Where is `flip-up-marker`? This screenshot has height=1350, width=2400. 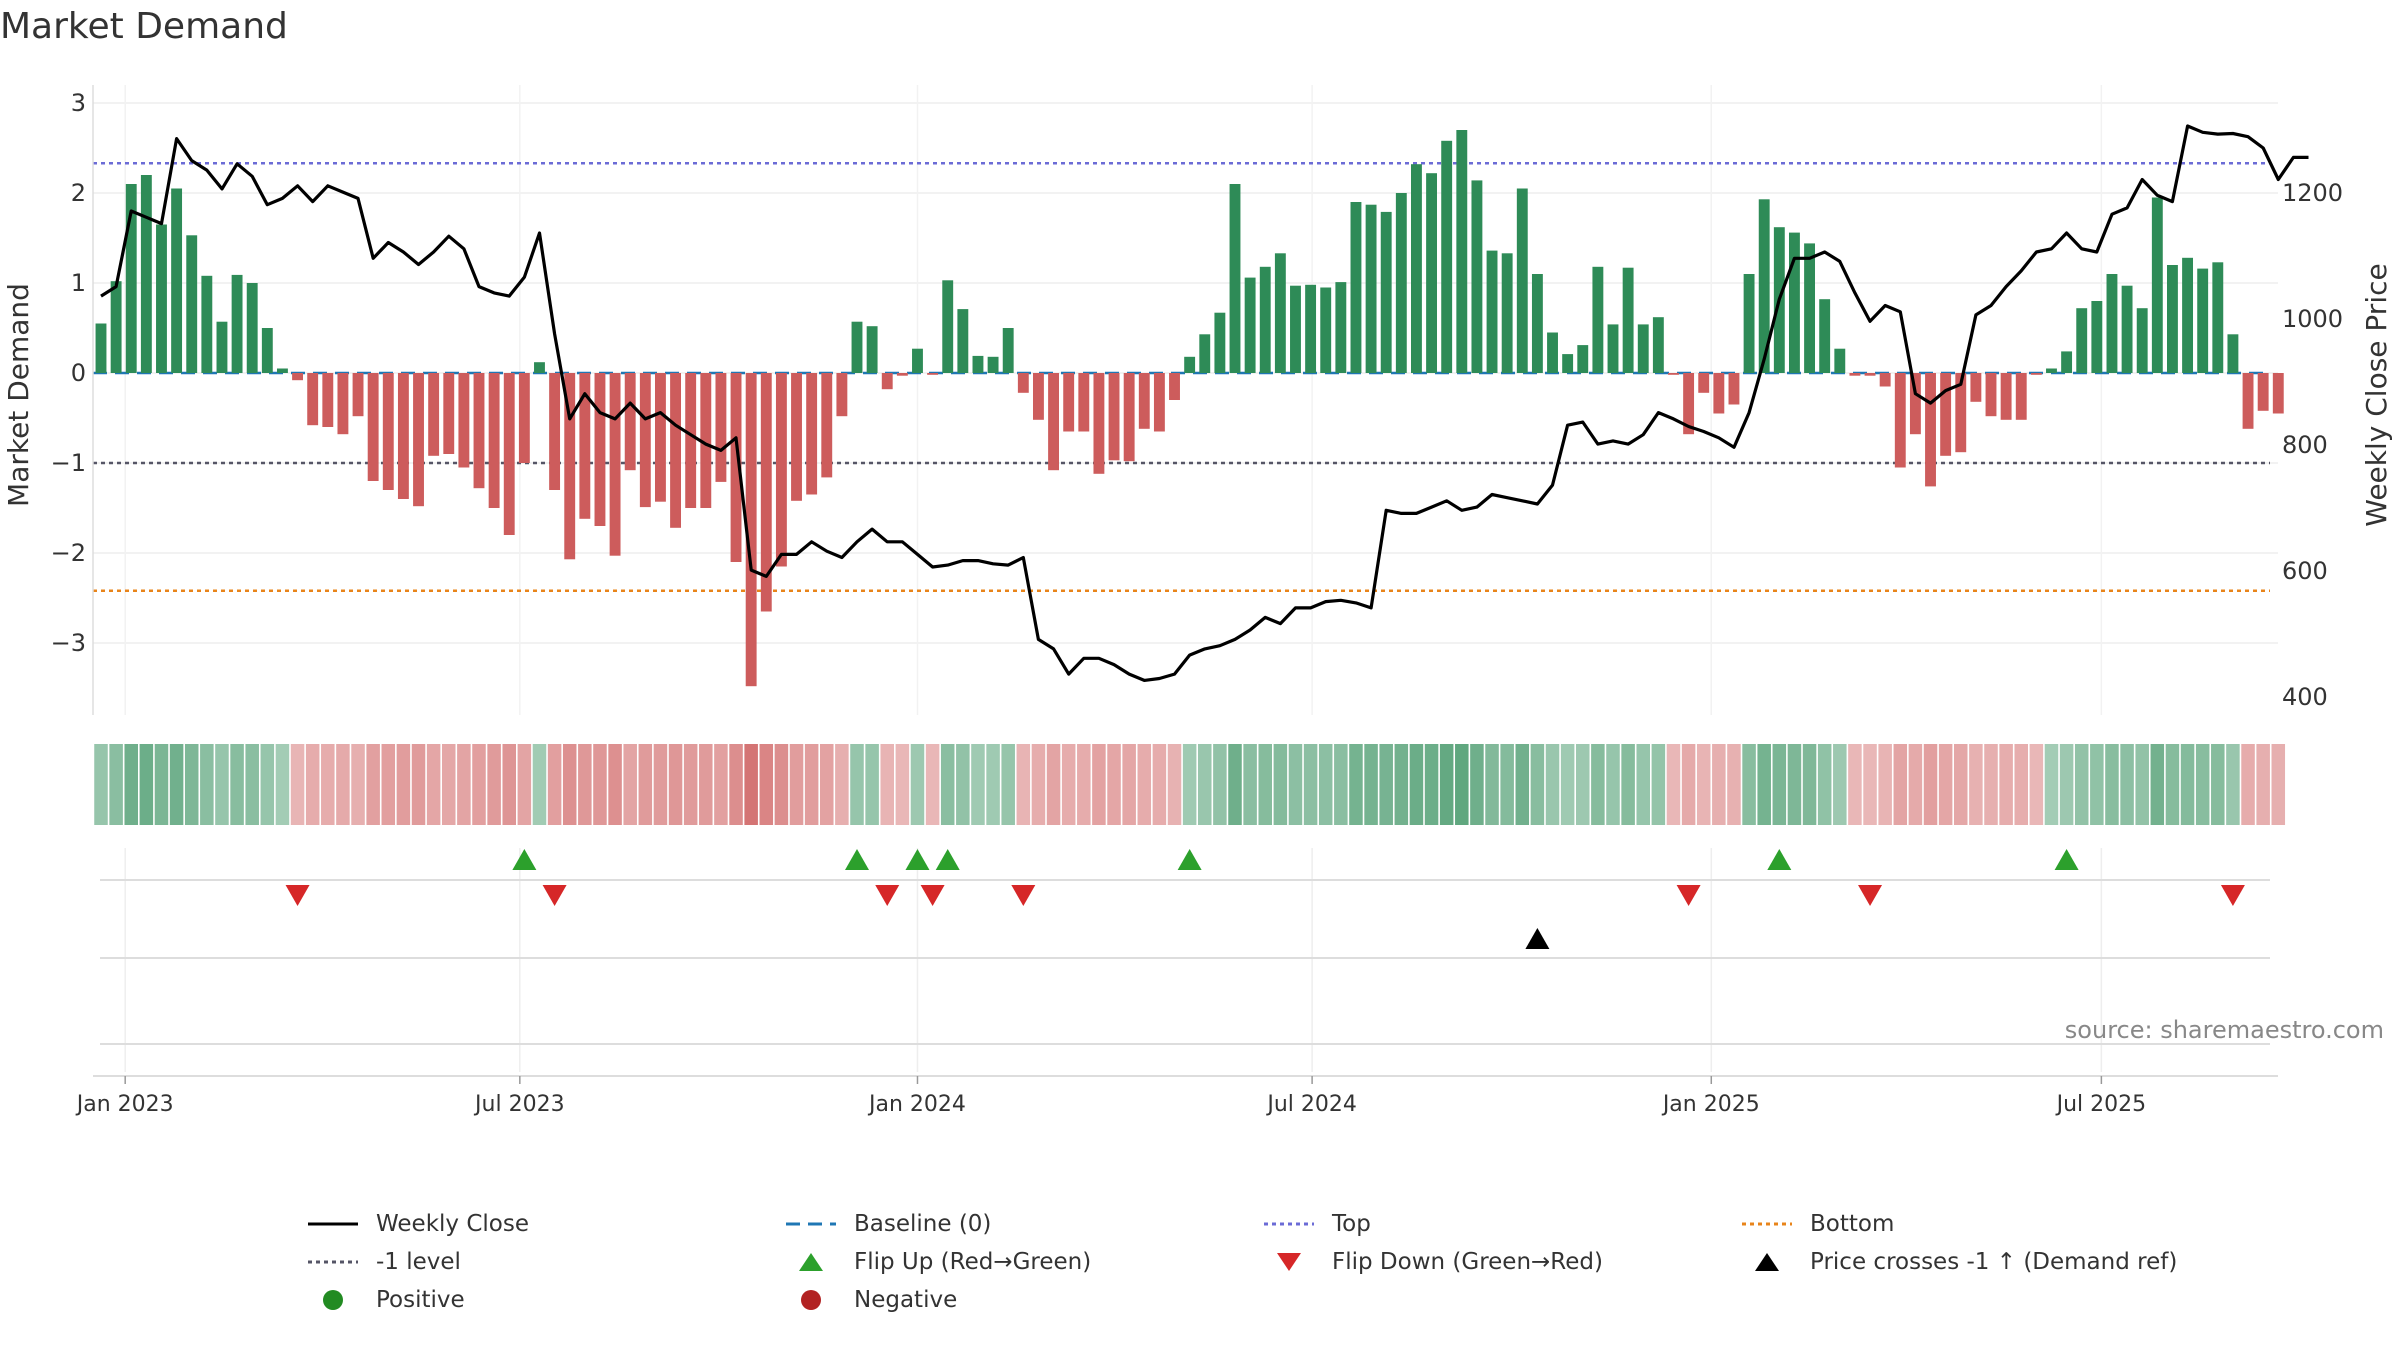 flip-up-marker is located at coordinates (2066, 859).